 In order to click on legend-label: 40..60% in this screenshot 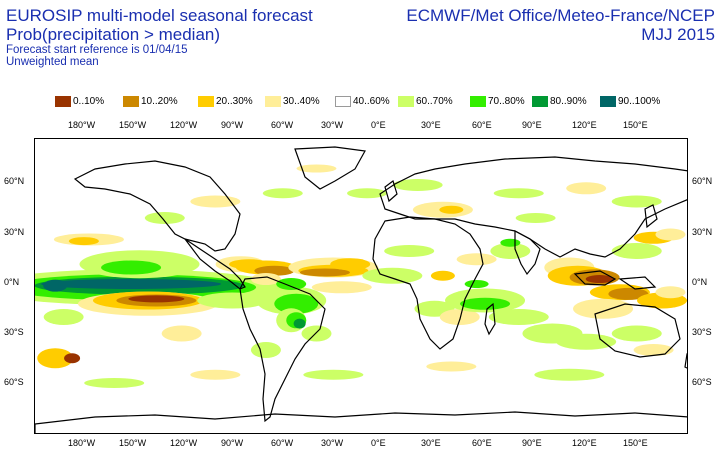, I will do `click(371, 101)`.